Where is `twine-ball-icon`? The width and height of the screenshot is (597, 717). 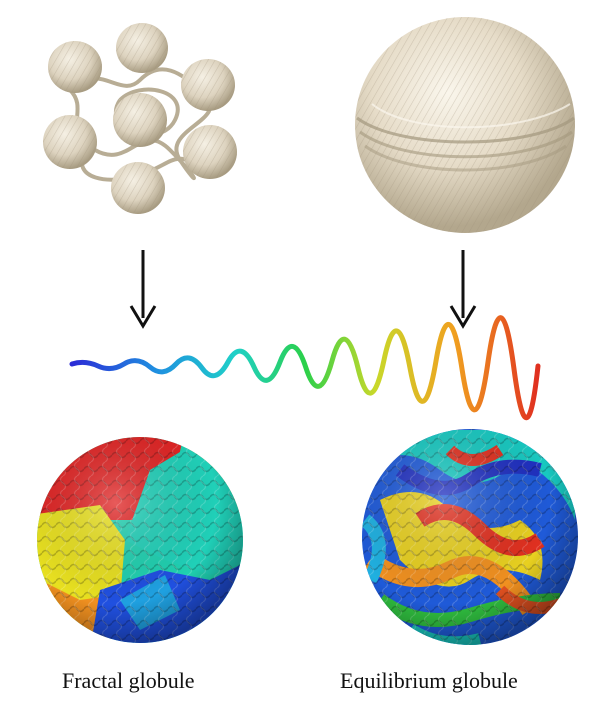
twine-ball-icon is located at coordinates (465, 125).